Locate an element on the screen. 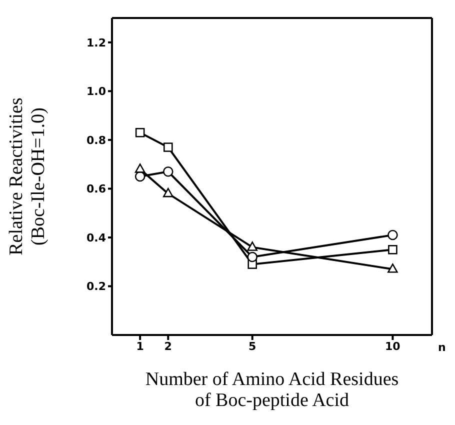  y-tick-label: 1.0 is located at coordinates (96, 91).